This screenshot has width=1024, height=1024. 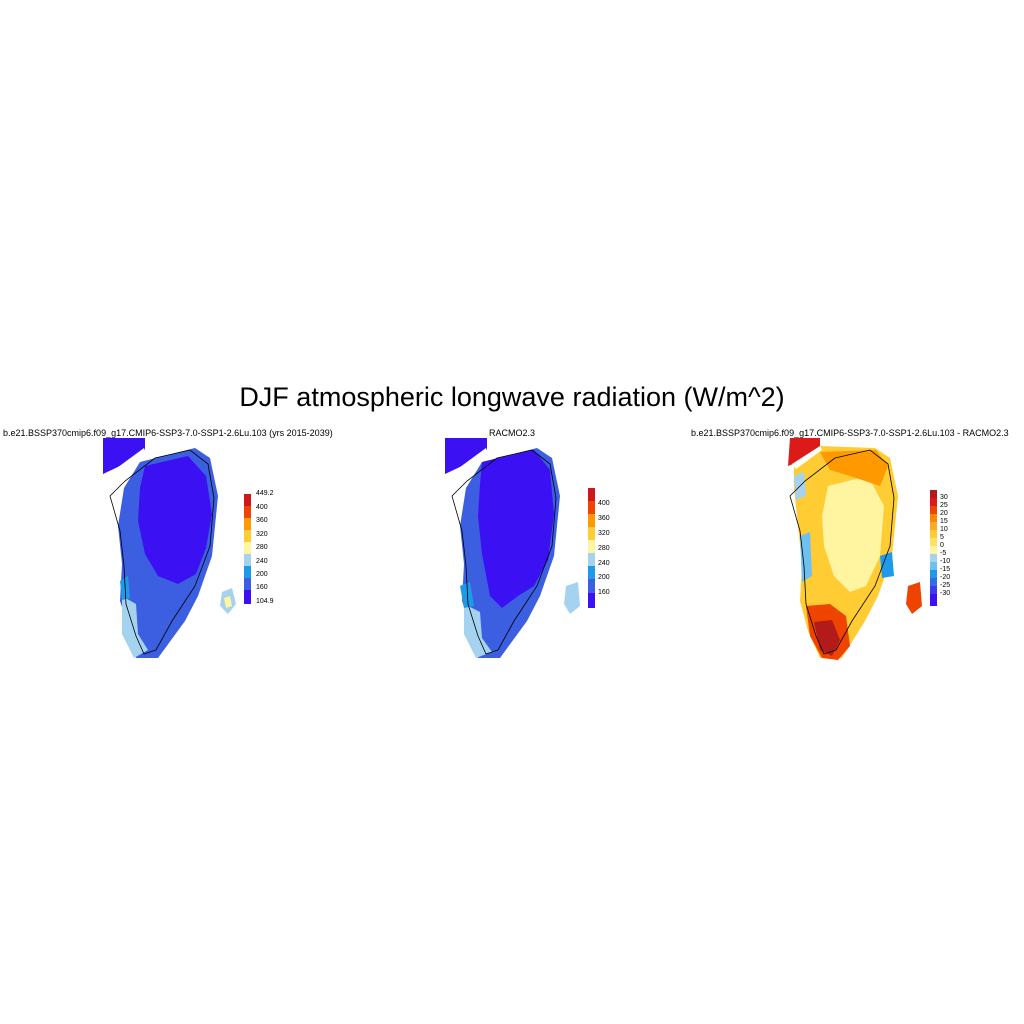 I want to click on panel-1-colorbar: 449.2 400 360 320 280 240 200 160 104.9, so click(x=264, y=547).